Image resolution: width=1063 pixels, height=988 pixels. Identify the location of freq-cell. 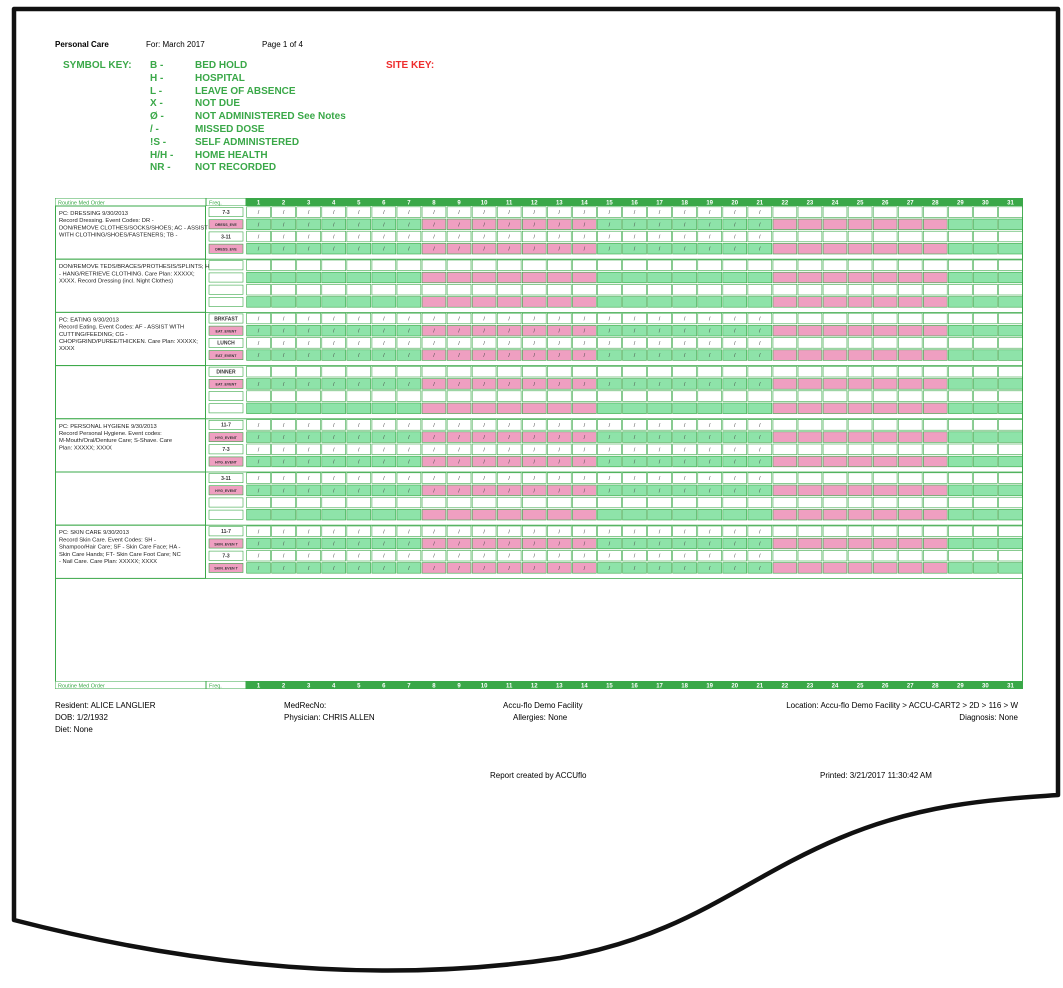
(226, 449).